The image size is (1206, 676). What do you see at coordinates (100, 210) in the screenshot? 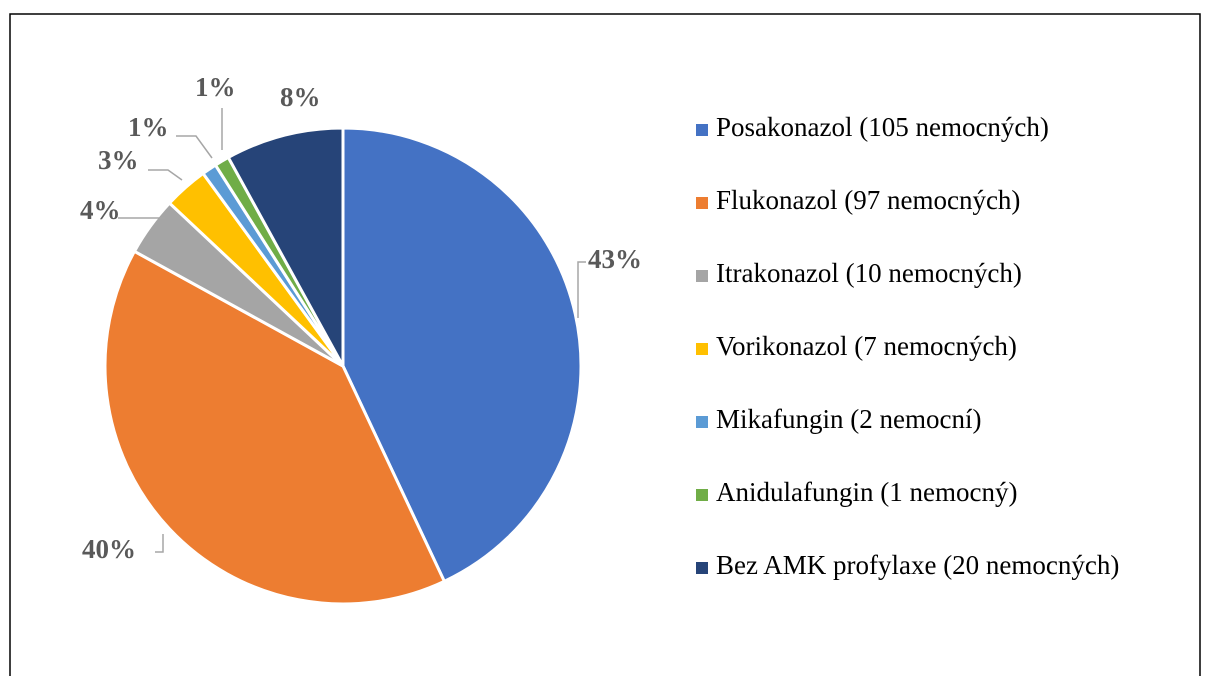
I see `data-label: 4%` at bounding box center [100, 210].